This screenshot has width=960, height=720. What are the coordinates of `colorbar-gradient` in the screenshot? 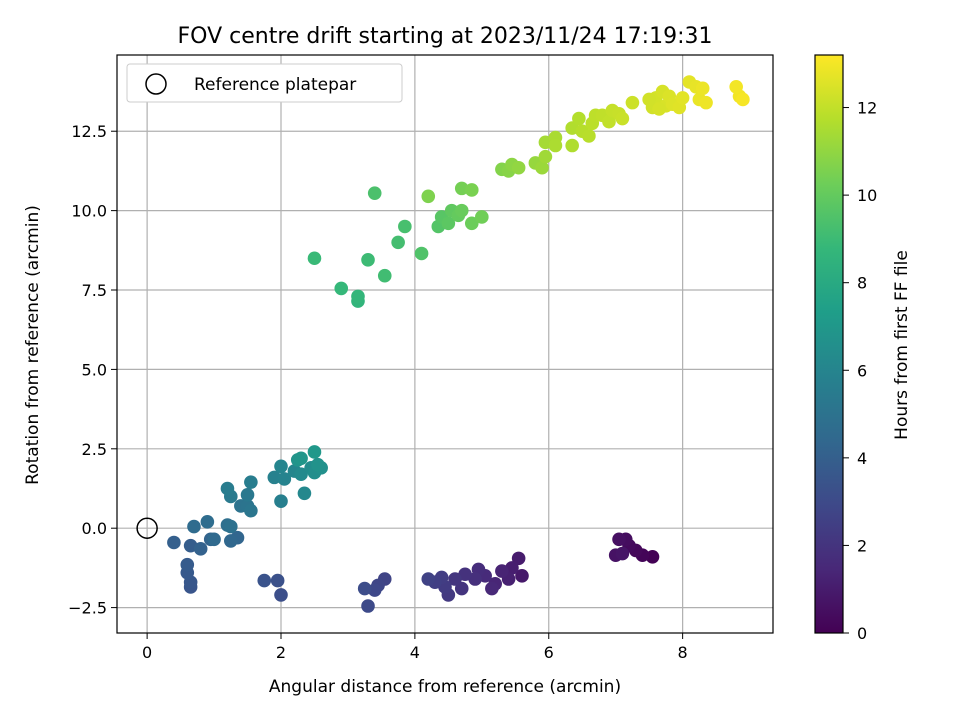 It's located at (829, 344).